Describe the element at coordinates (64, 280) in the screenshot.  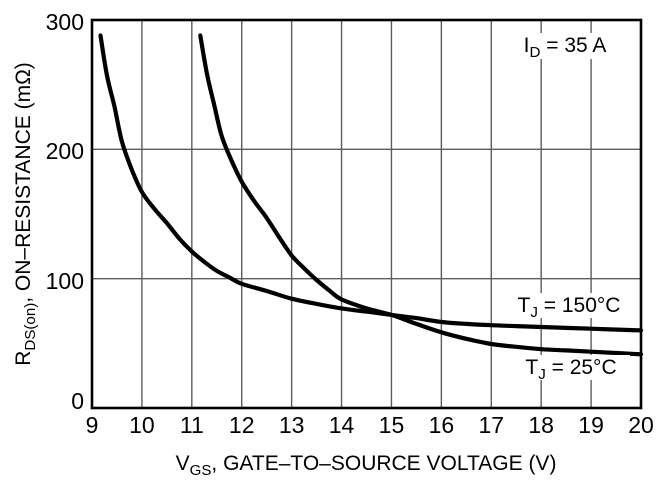
I see `y-tick-label: 100` at that location.